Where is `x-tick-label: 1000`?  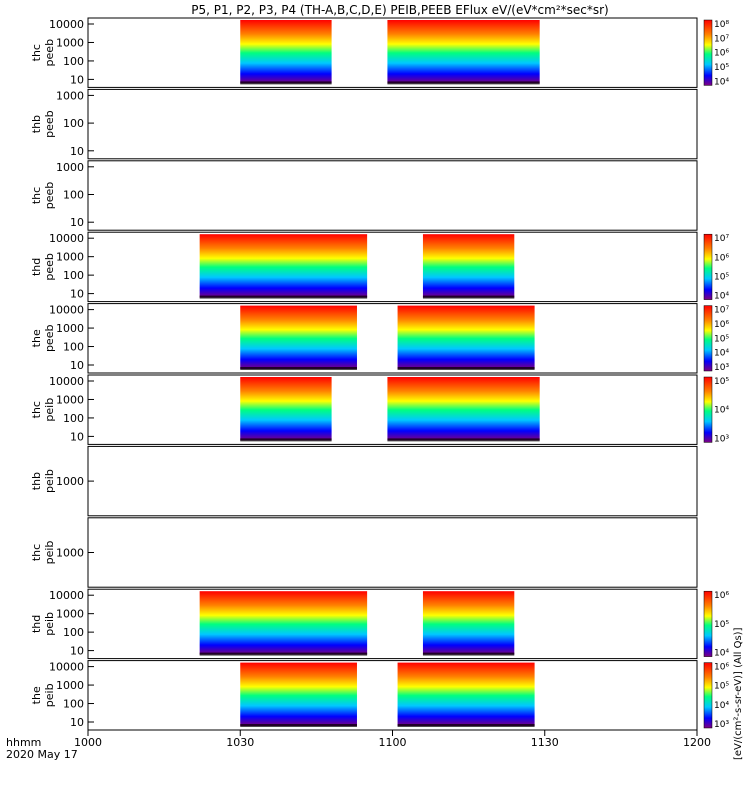
x-tick-label: 1000 is located at coordinates (88, 742).